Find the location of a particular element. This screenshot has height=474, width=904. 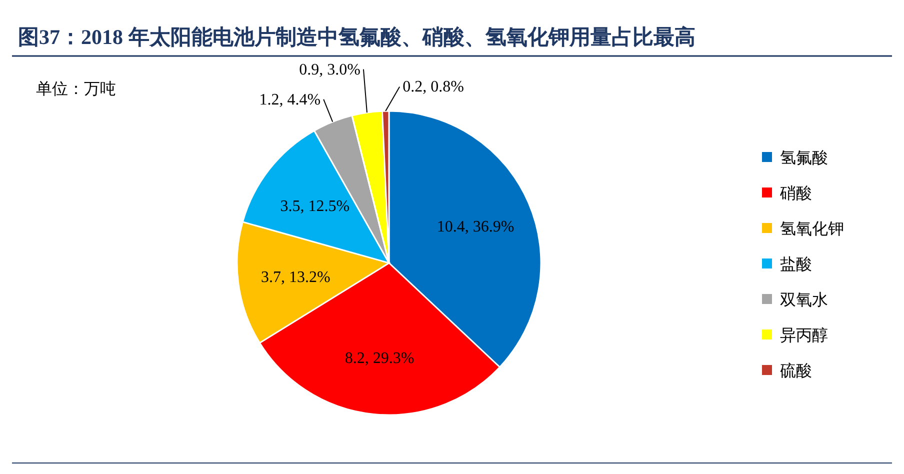

legend-label: 氢氧化钾 is located at coordinates (812, 229).